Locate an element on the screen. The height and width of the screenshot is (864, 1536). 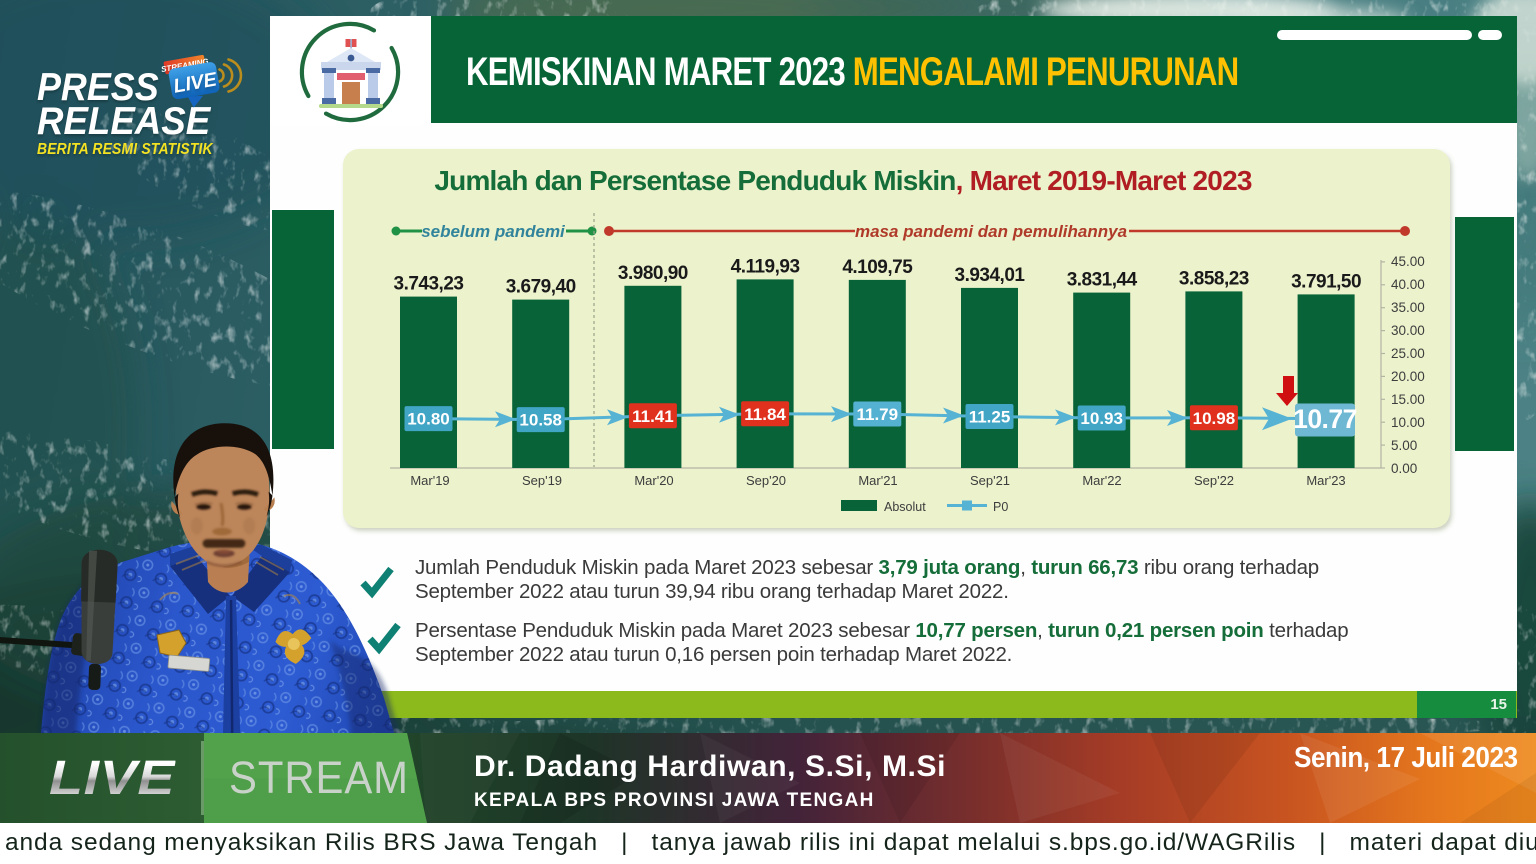
svg-text: 3.791,50 is located at coordinates (1326, 281).